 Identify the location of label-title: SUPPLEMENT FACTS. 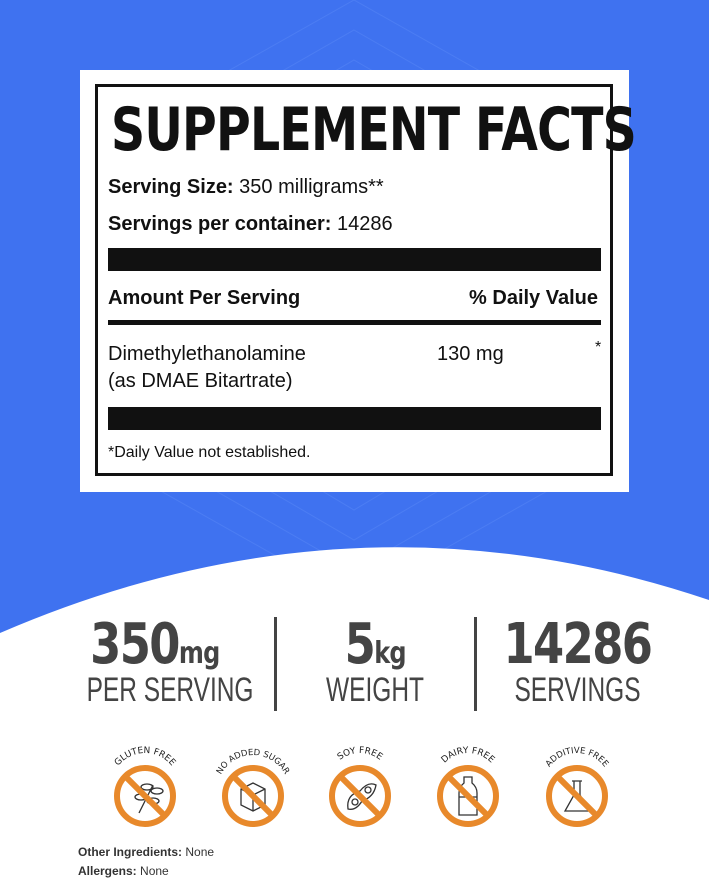
(374, 130).